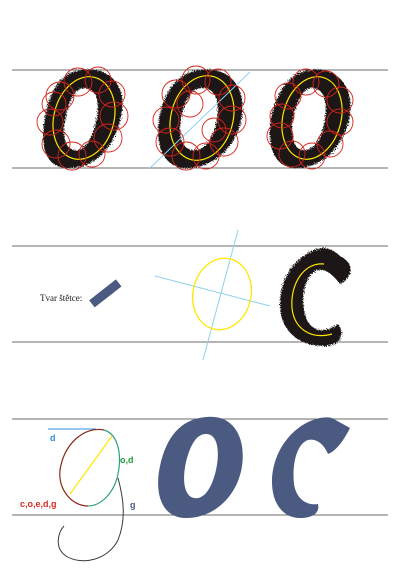  What do you see at coordinates (53, 438) in the screenshot?
I see `annotation-d: d` at bounding box center [53, 438].